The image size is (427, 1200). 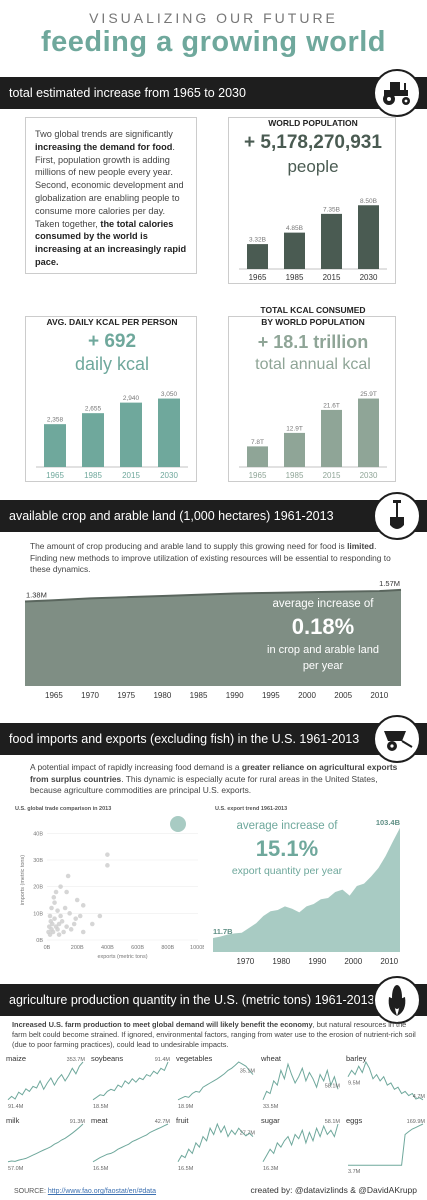 I want to click on scatter-title: U.S. global trade comparison in 2013, so click(x=63, y=809).